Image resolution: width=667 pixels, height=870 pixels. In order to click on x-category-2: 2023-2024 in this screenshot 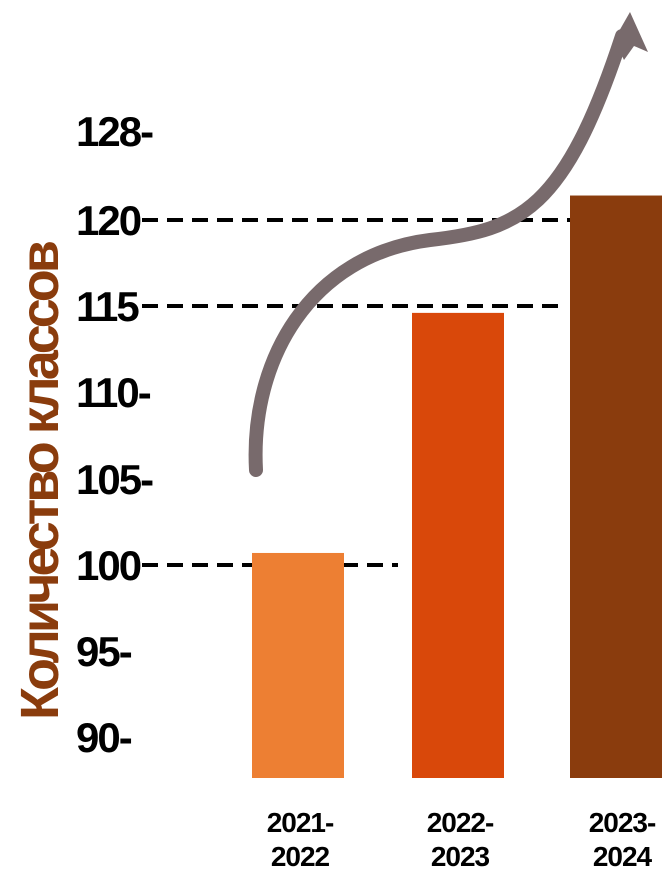, I will do `click(622, 838)`.